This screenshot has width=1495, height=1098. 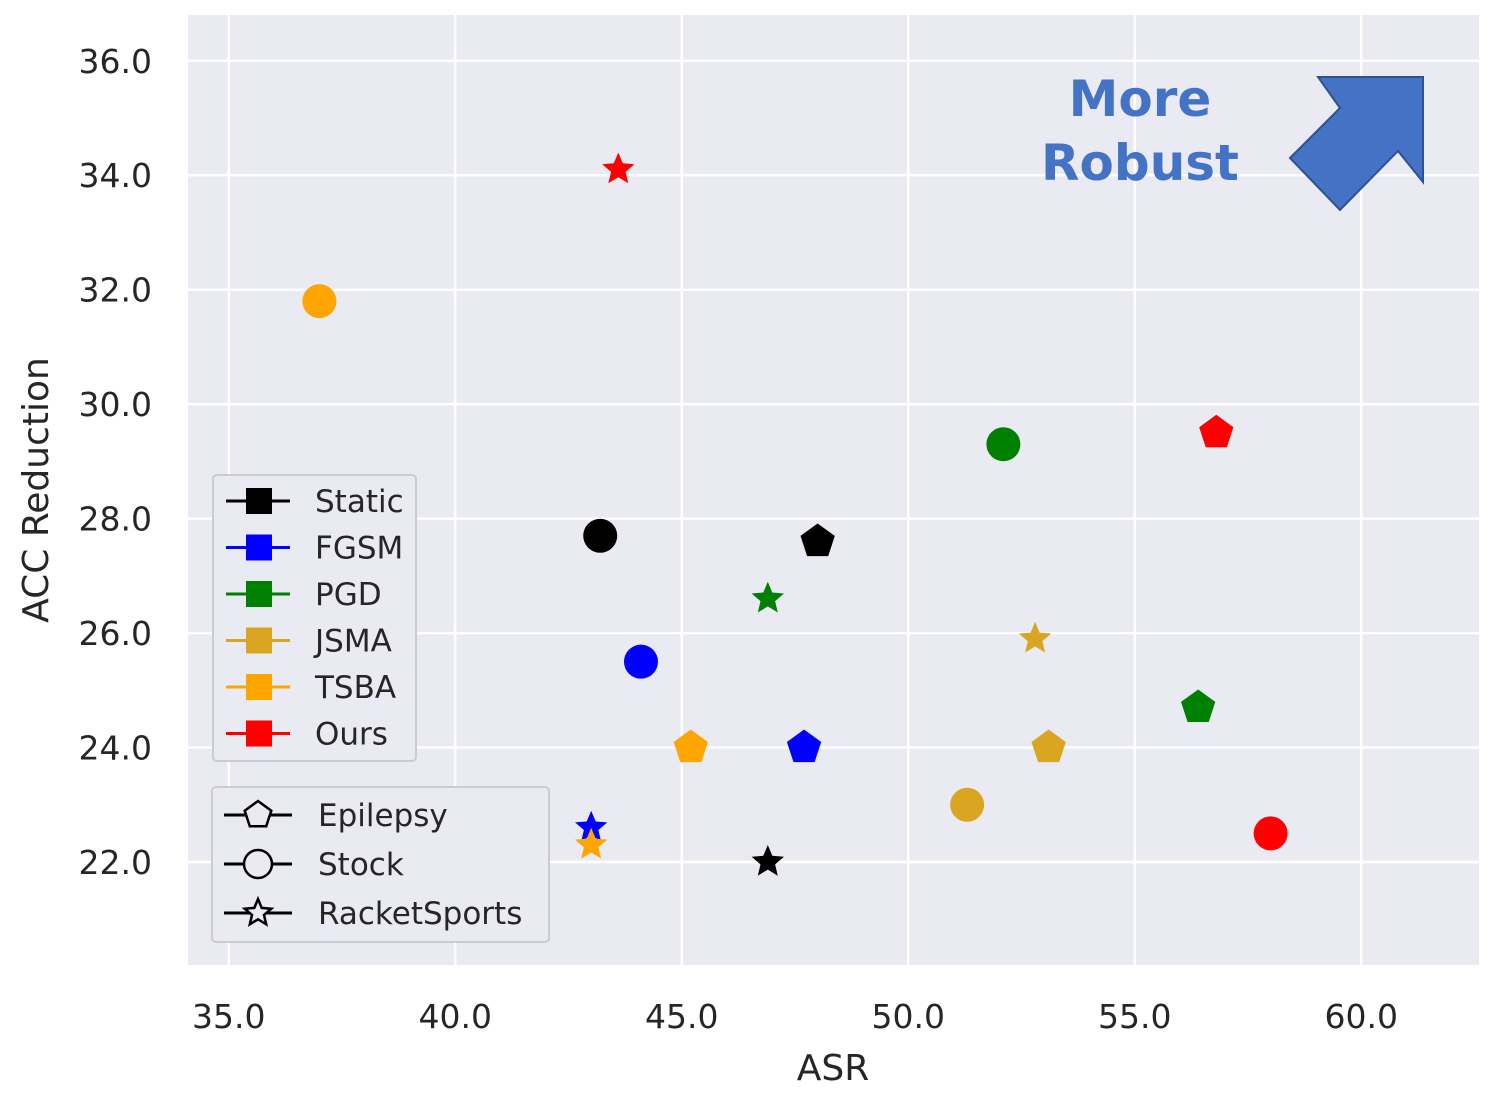 I want to click on dataset-legend-label: Stock, so click(x=361, y=865).